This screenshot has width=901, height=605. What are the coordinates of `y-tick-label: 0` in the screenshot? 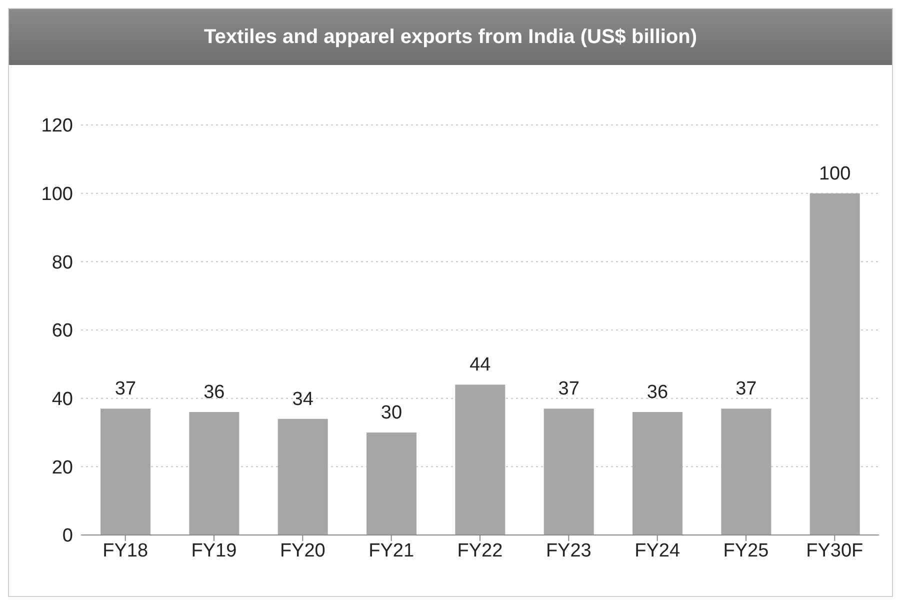 It's located at (67, 536).